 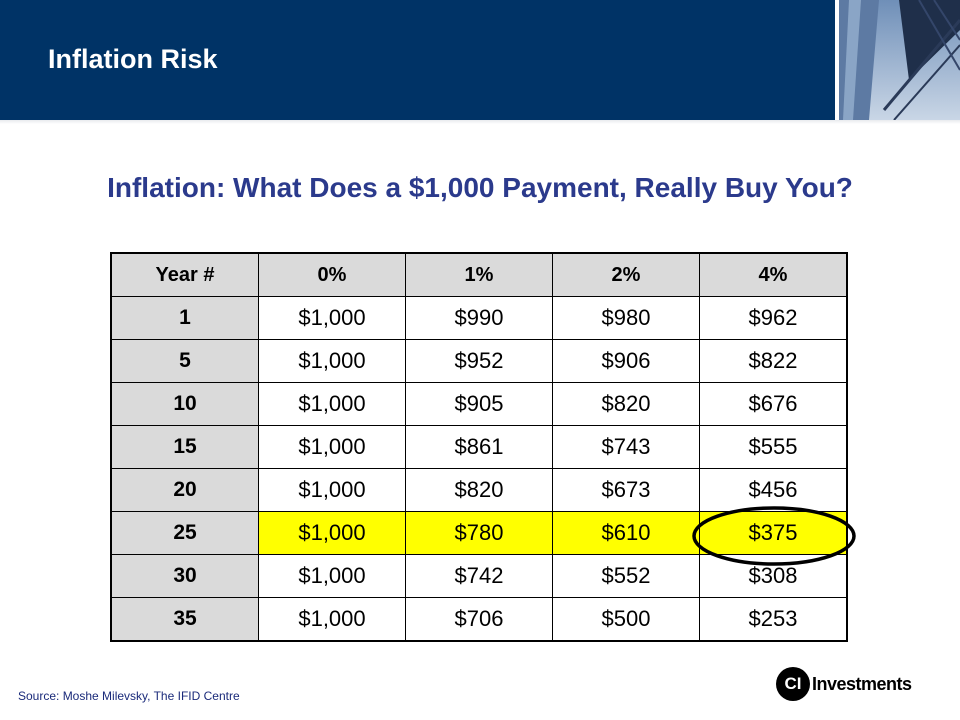 I want to click on value-cell: $952, so click(x=479, y=361).